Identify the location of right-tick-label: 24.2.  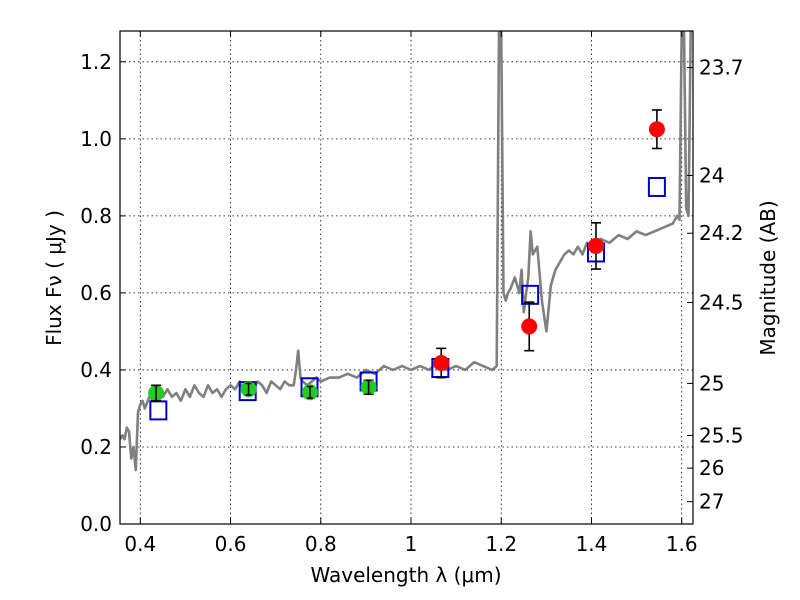
(721, 233).